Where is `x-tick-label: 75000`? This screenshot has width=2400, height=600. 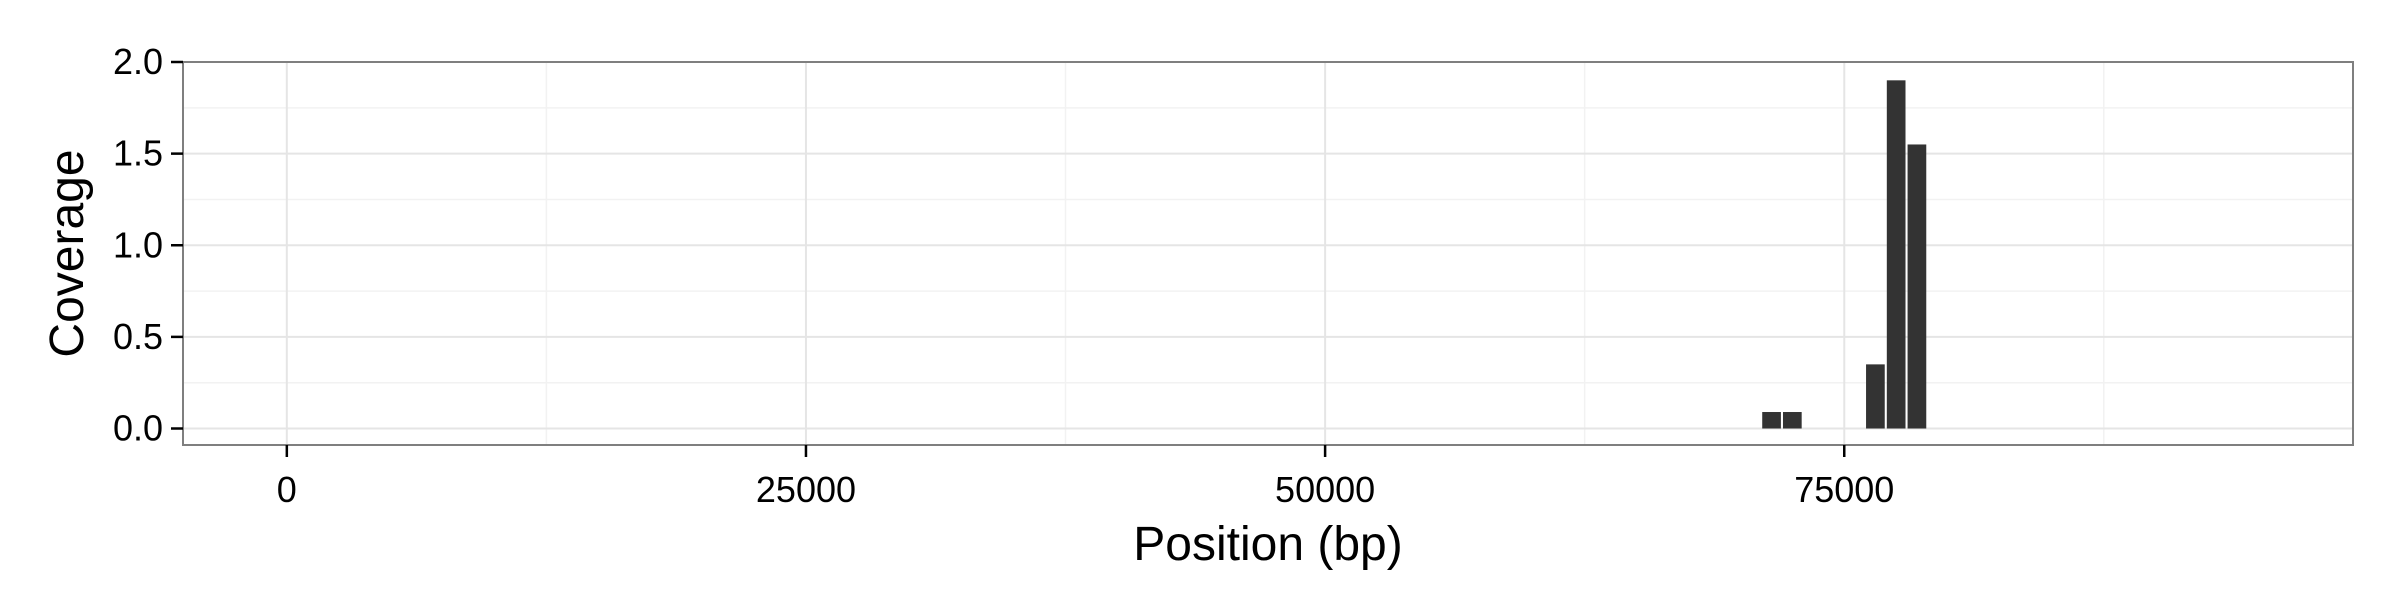
x-tick-label: 75000 is located at coordinates (1844, 489).